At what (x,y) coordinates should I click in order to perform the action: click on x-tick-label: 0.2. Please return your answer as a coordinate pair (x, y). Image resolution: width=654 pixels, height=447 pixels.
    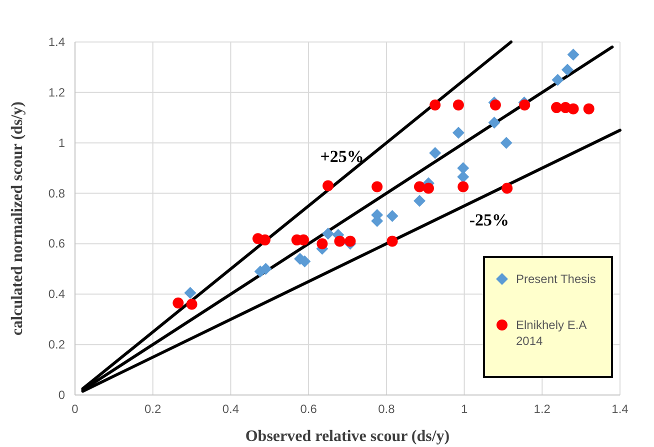
    Looking at the image, I should click on (153, 409).